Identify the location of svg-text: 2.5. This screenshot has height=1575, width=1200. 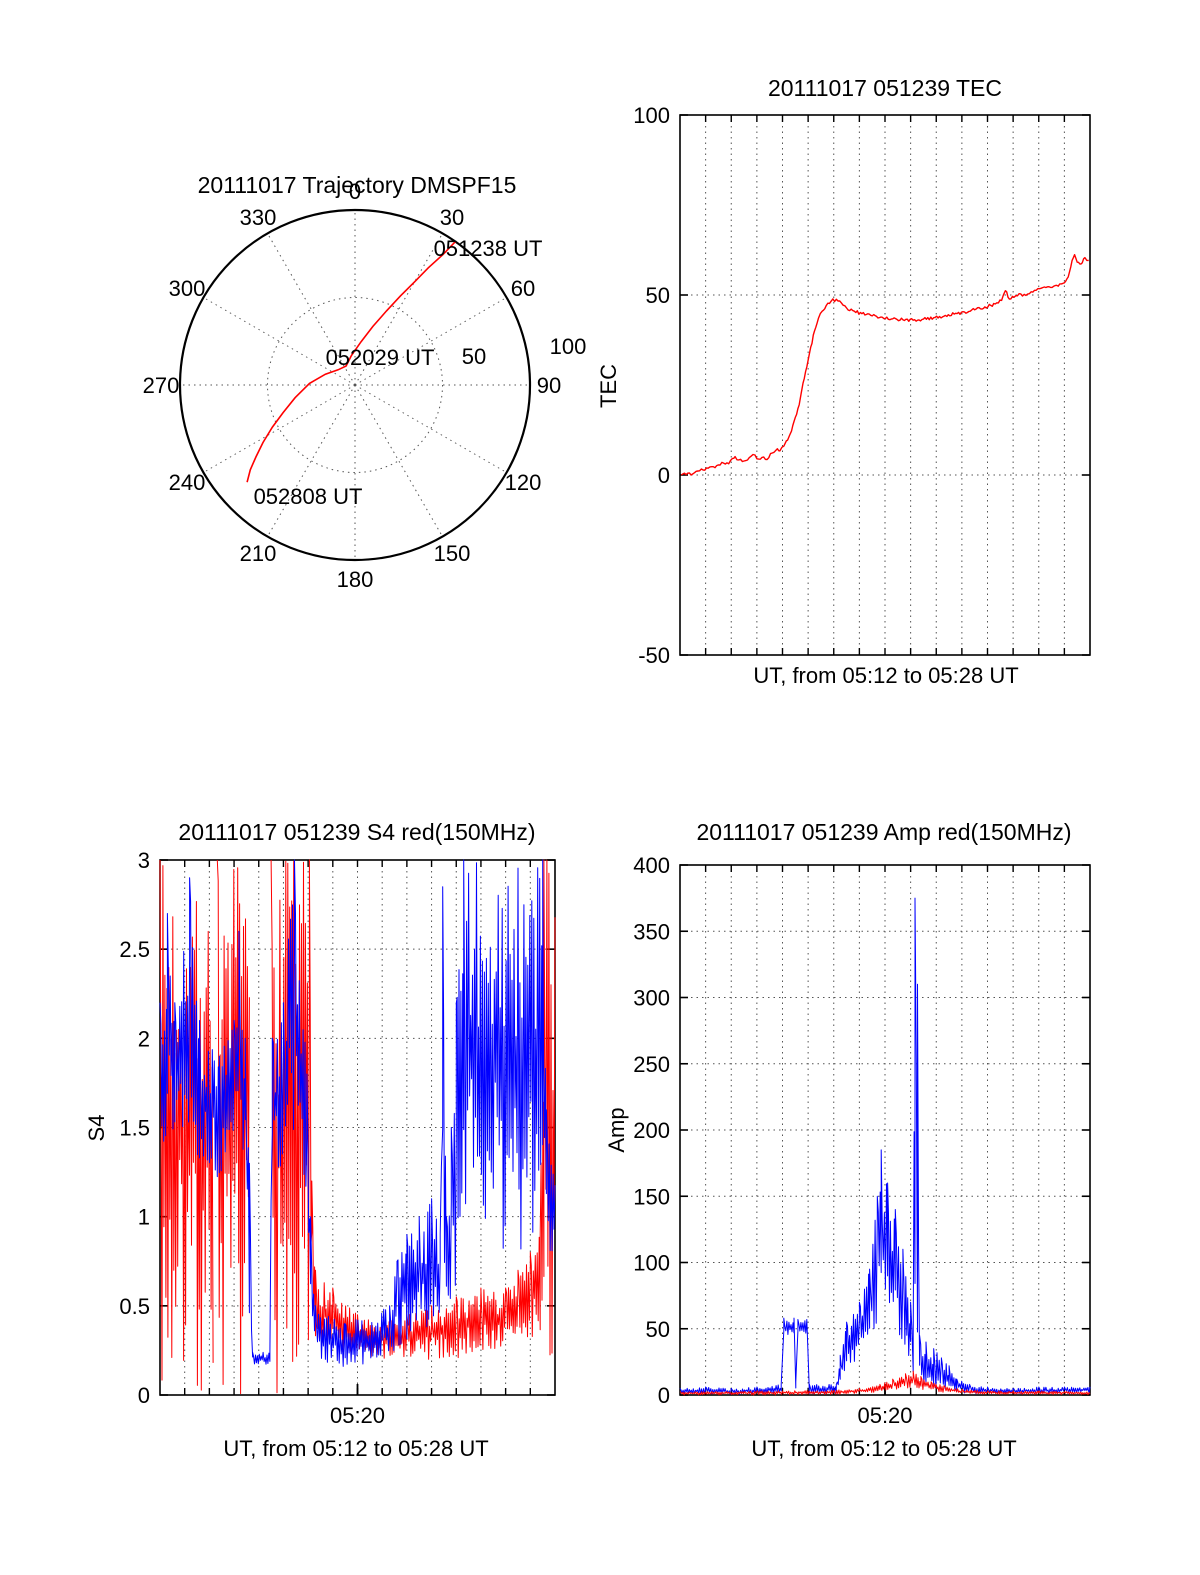
(134, 949).